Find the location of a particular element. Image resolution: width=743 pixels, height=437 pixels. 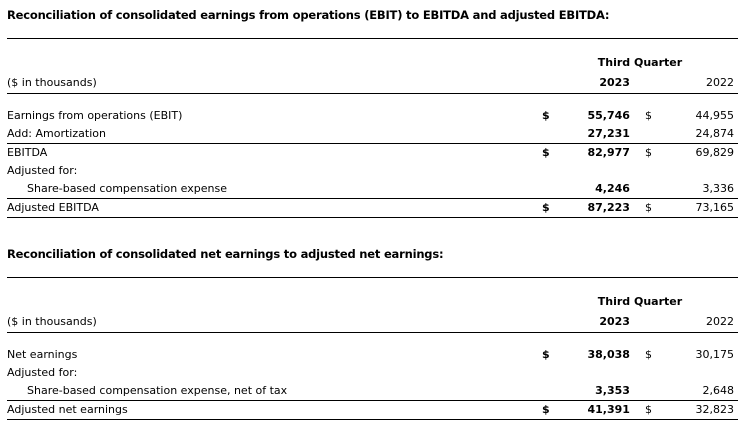

value-prior: 30,175 is located at coordinates (715, 354).